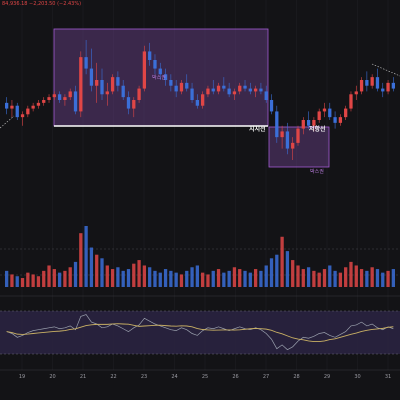 The image size is (400, 400). What do you see at coordinates (357, 377) in the screenshot?
I see `x-tick-label: 30` at bounding box center [357, 377].